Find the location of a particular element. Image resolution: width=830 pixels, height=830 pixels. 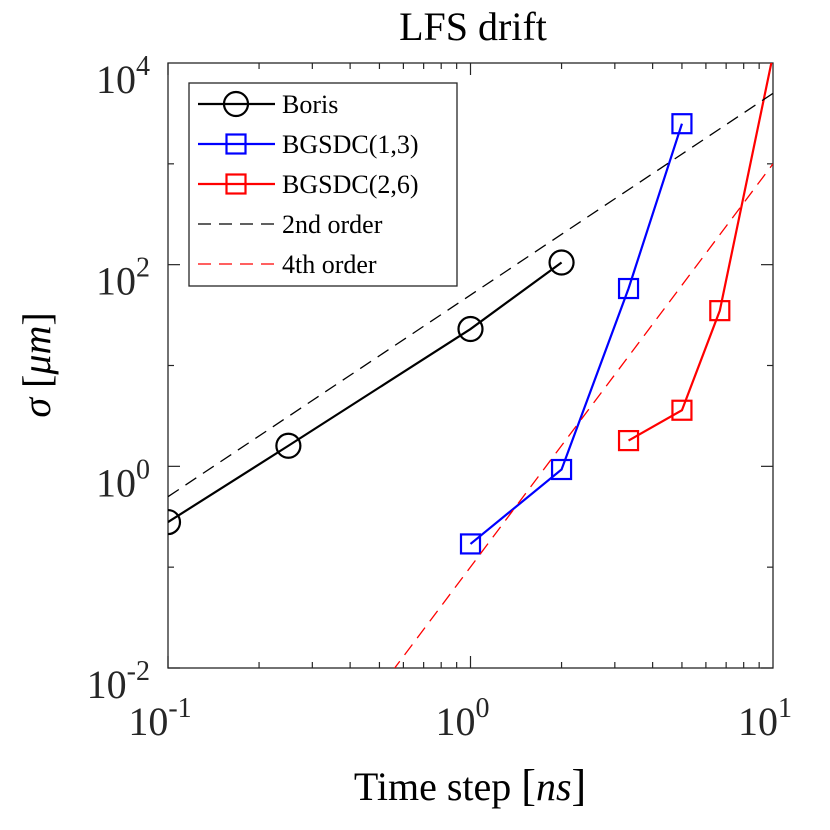

legend-entry: Boris is located at coordinates (268, 104).